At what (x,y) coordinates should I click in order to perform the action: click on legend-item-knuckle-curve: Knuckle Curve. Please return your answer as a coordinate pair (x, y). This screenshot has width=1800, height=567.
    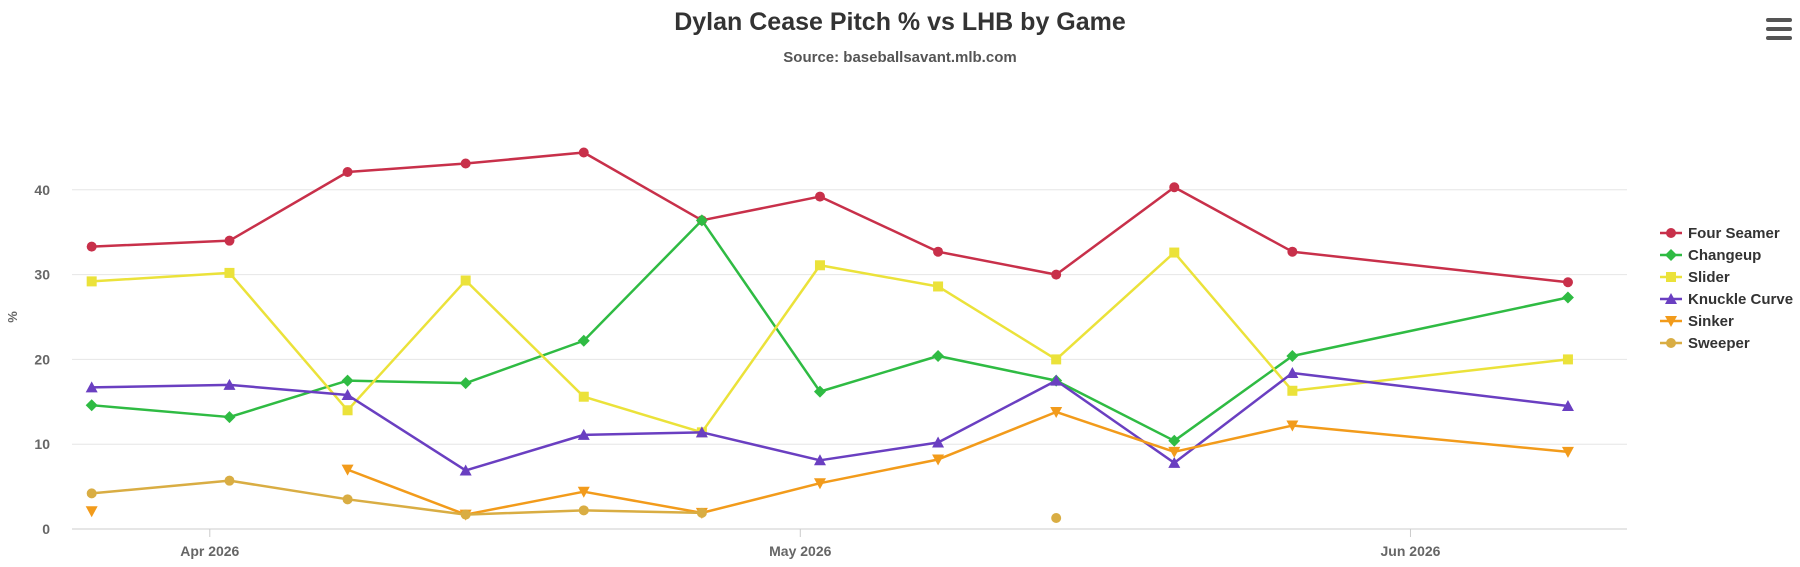
    Looking at the image, I should click on (1726, 299).